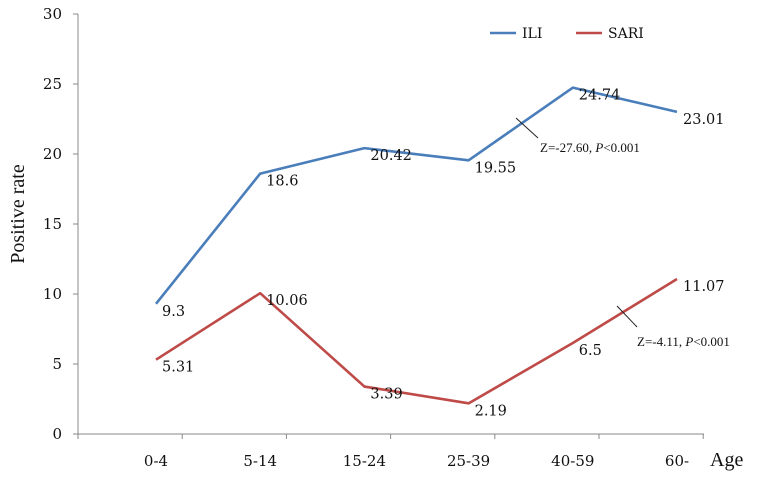 This screenshot has height=478, width=759. I want to click on data-label-ili: 23.01, so click(704, 120).